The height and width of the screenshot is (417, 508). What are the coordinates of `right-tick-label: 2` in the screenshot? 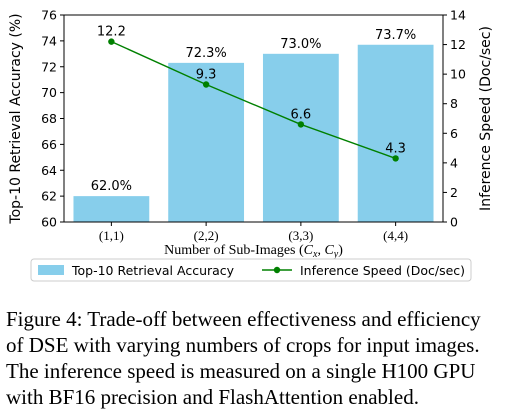 It's located at (454, 192).